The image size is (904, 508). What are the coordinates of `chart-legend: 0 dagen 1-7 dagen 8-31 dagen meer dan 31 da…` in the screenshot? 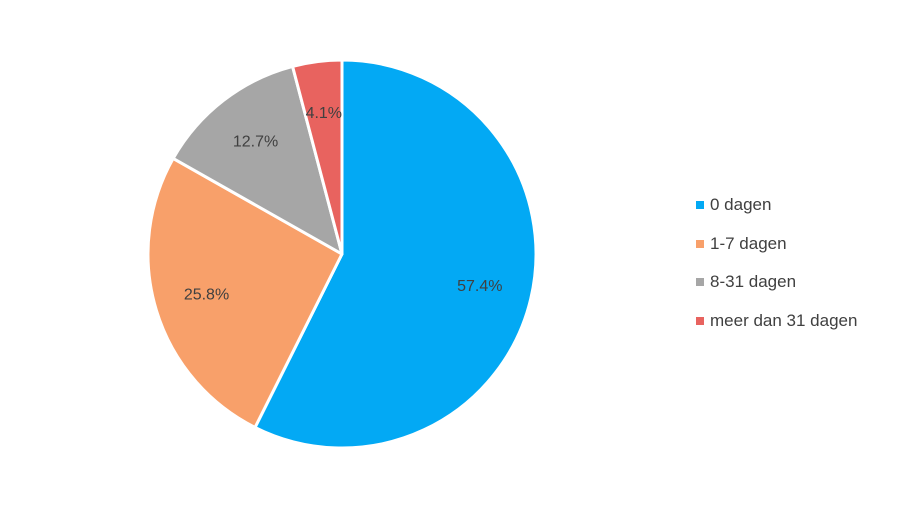 It's located at (796, 263).